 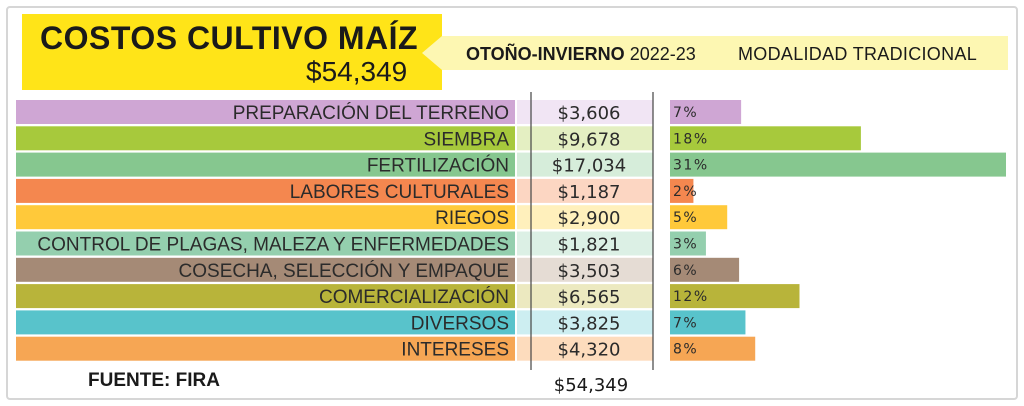 I want to click on value-label: $1,187, so click(x=589, y=192).